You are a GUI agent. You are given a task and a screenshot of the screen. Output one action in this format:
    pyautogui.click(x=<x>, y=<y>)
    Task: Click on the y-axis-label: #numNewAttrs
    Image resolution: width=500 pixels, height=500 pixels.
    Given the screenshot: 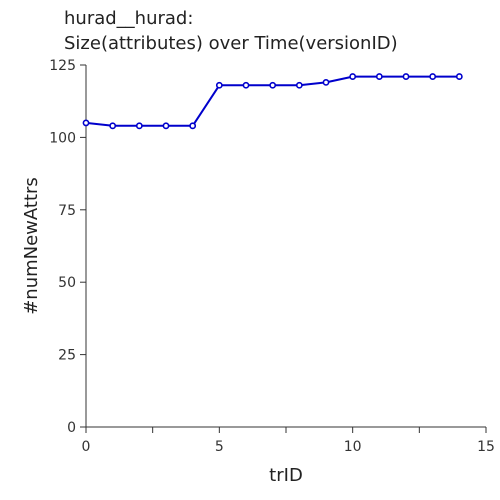 What is the action you would take?
    pyautogui.click(x=31, y=246)
    